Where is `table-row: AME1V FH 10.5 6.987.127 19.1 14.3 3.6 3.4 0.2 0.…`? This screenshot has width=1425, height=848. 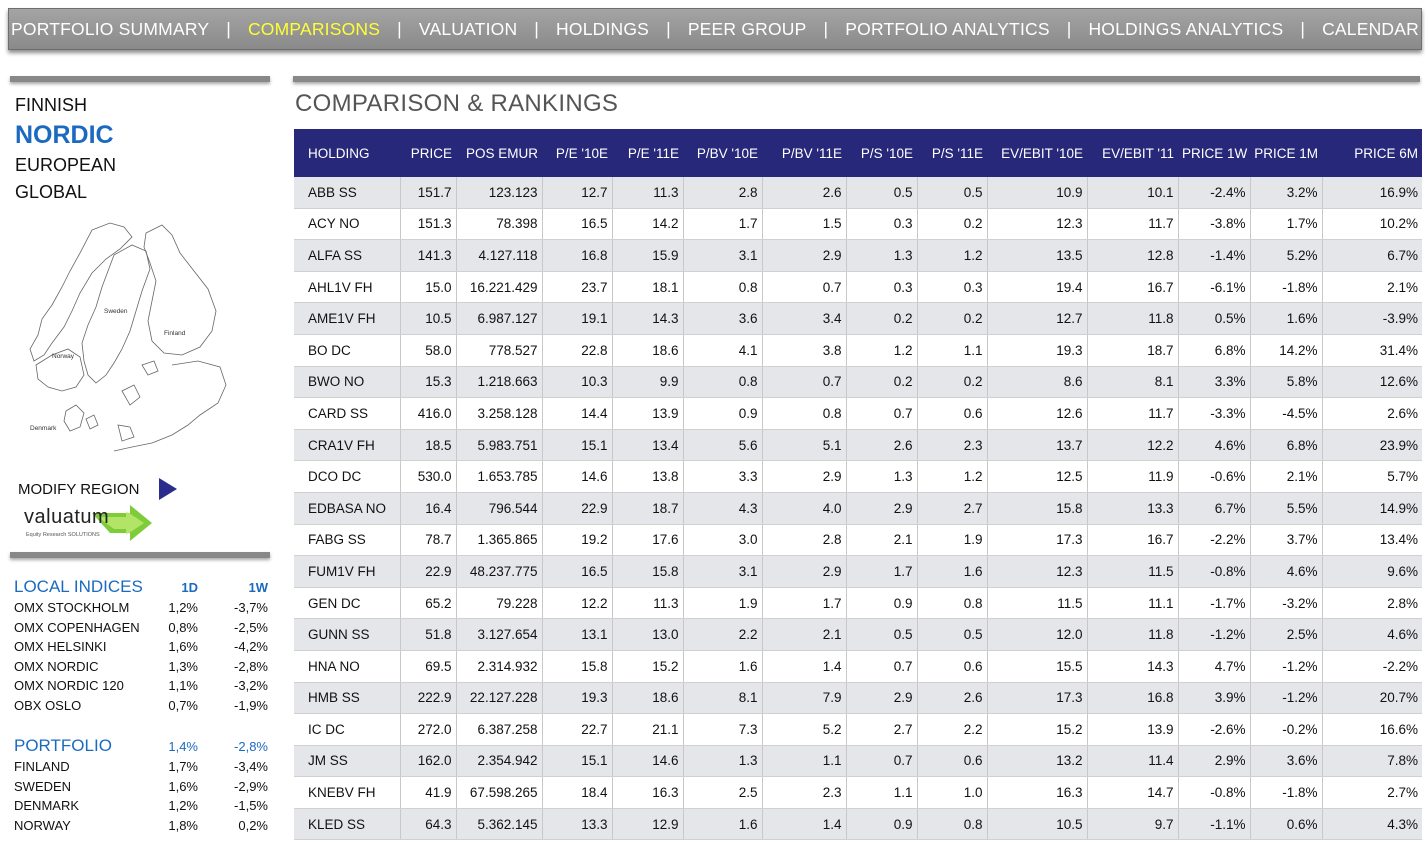 table-row: AME1V FH 10.5 6.987.127 19.1 14.3 3.6 3.4 0.2 0.… is located at coordinates (858, 318).